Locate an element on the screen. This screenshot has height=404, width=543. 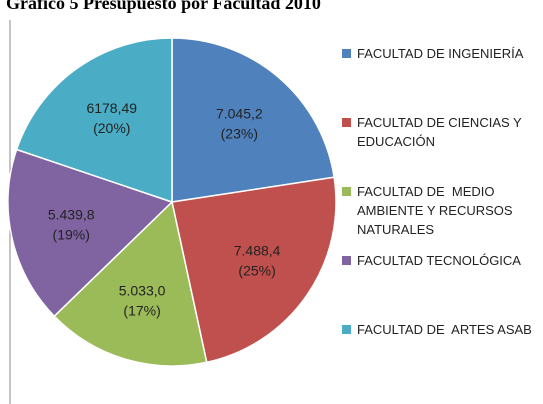
data-label: 5.033,0 is located at coordinates (142, 291).